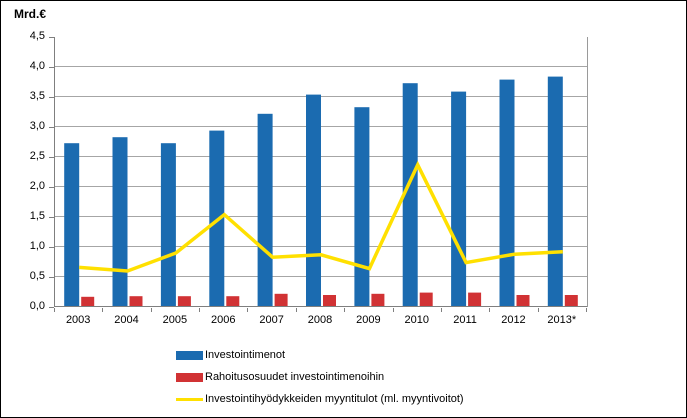 This screenshot has width=687, height=418. What do you see at coordinates (88, 301) in the screenshot?
I see `bar-2003-s1` at bounding box center [88, 301].